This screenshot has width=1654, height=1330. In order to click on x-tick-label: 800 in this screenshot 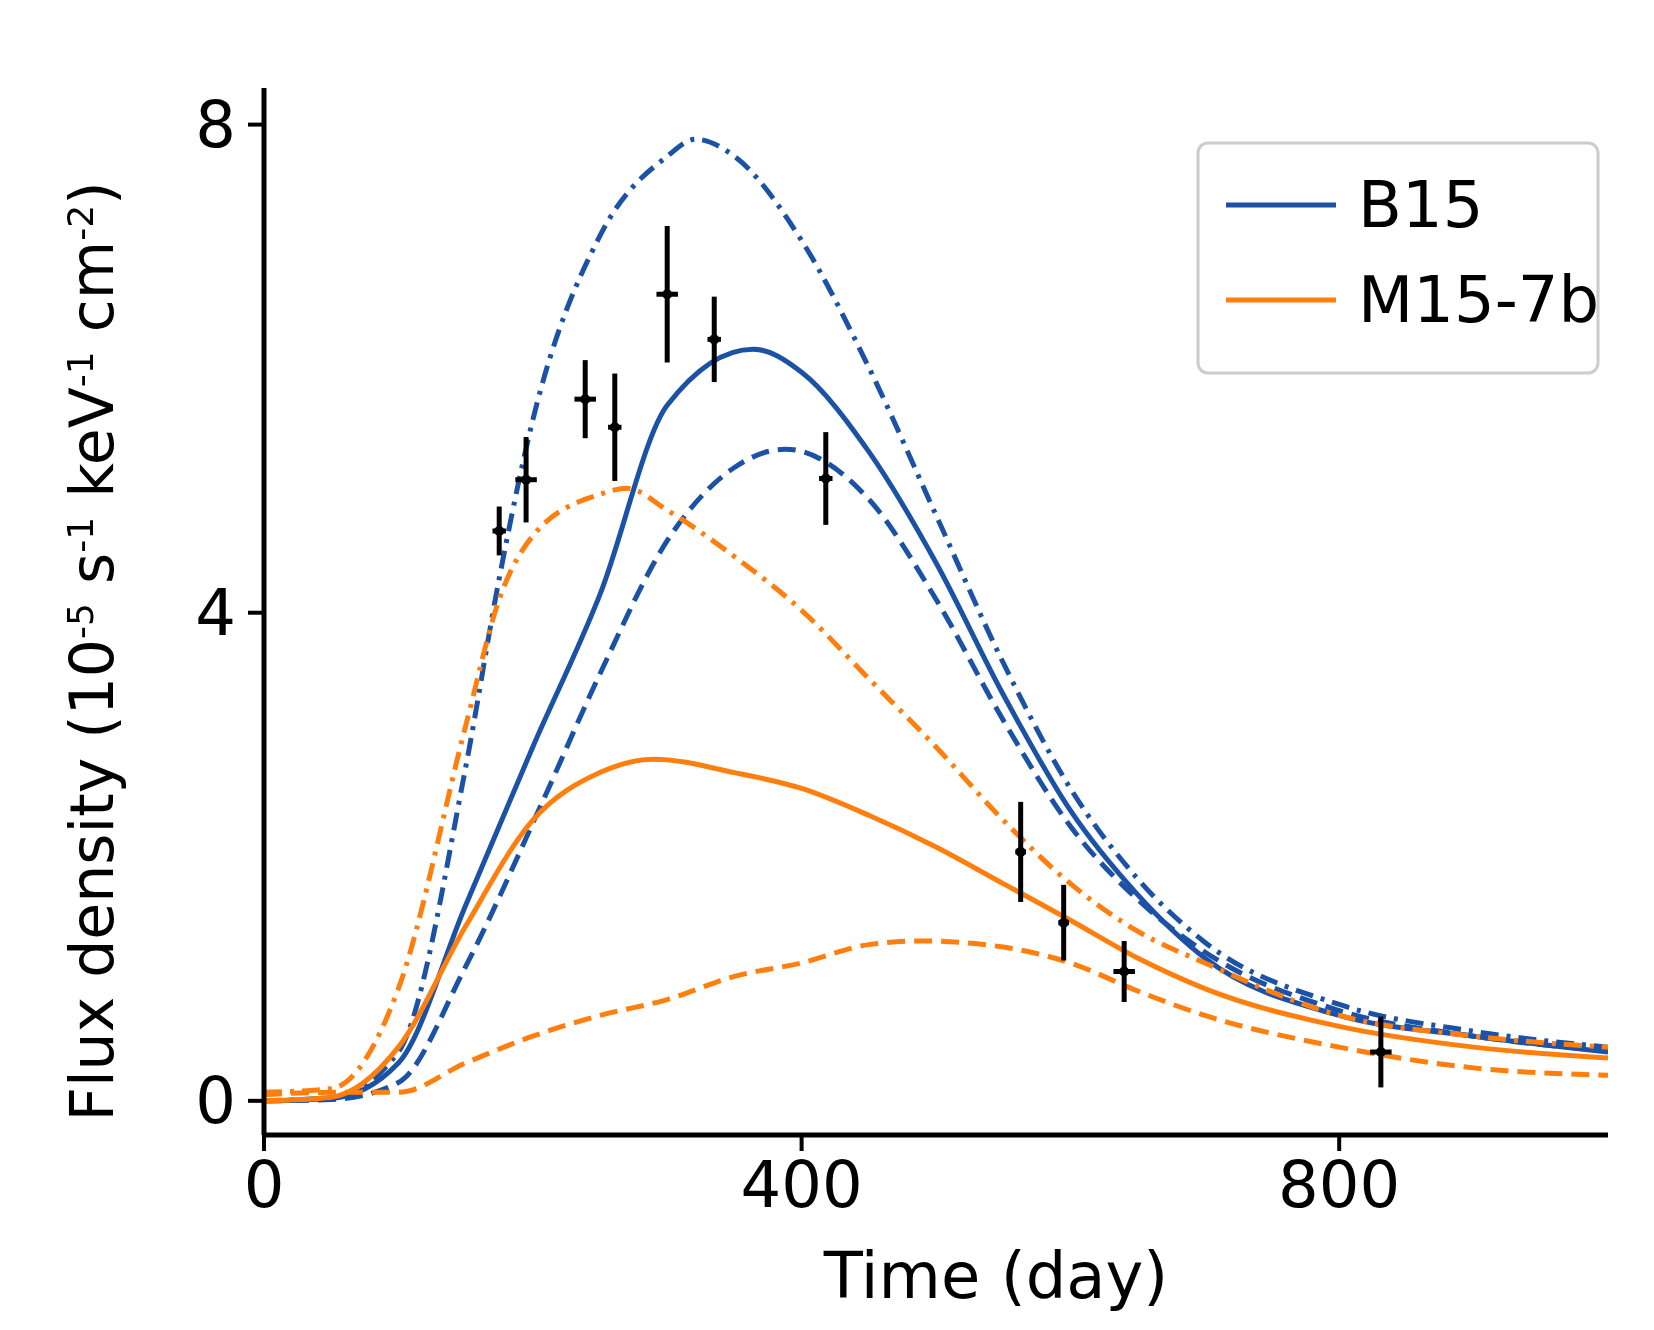, I will do `click(1339, 1185)`.